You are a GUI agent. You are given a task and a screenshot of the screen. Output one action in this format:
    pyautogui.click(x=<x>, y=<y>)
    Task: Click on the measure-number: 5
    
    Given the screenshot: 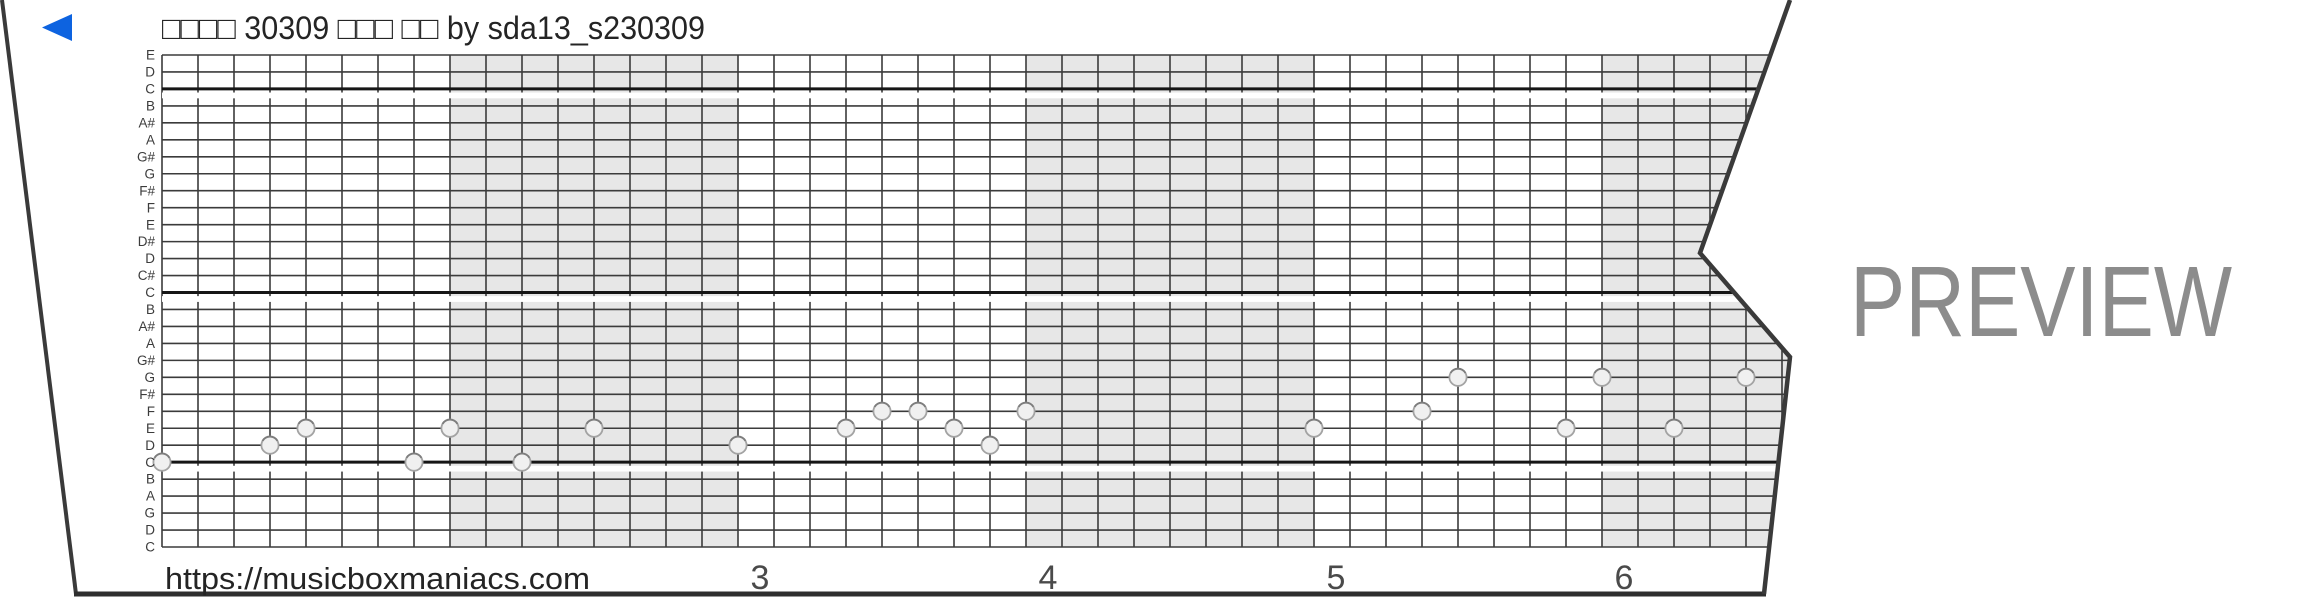 What is the action you would take?
    pyautogui.click(x=1336, y=578)
    